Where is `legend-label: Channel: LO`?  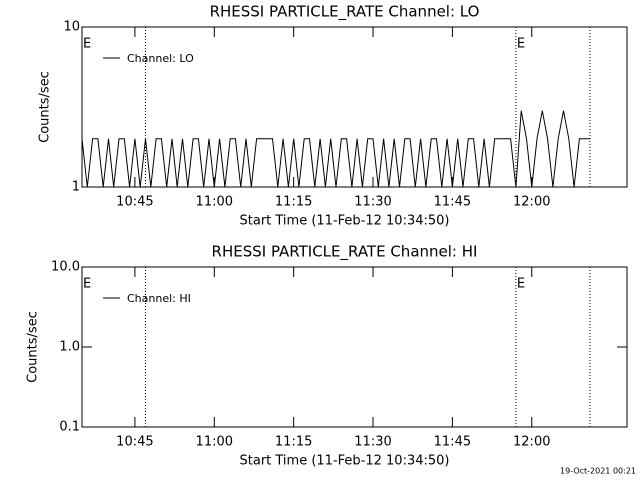 legend-label: Channel: LO is located at coordinates (160, 58).